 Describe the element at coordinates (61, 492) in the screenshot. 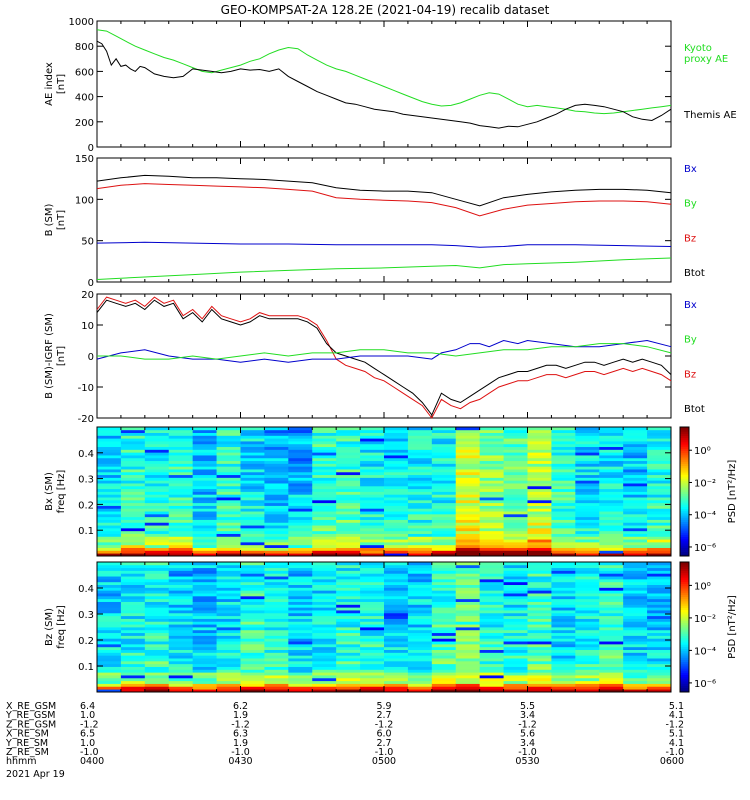

I see `y-axis-unit: freq [Hz]` at that location.